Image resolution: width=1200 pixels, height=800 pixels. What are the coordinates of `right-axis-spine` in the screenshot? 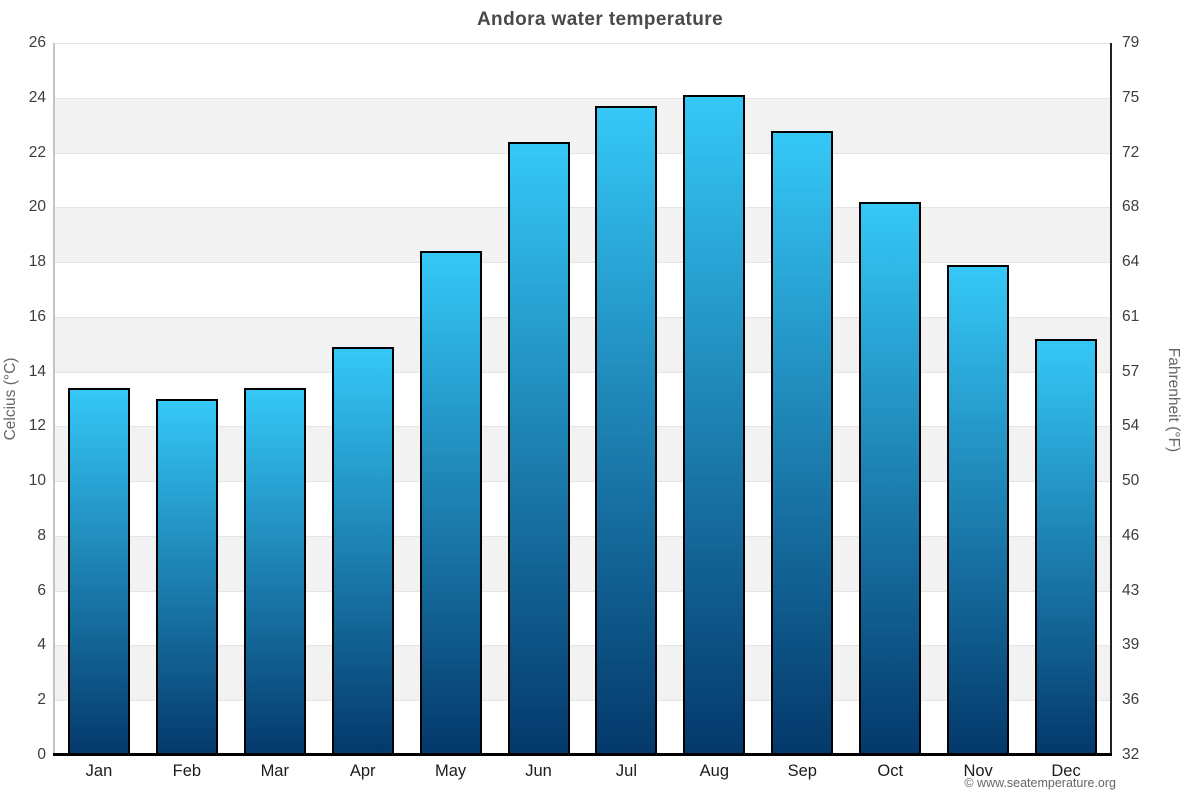 It's located at (1111, 399).